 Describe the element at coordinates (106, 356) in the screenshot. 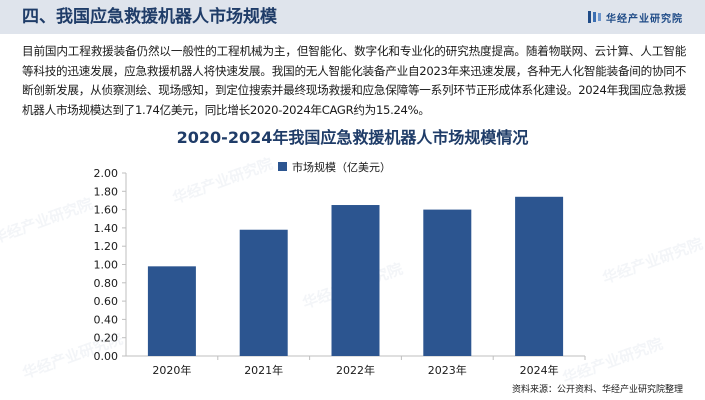

I see `y-tick-label: 0.00` at that location.